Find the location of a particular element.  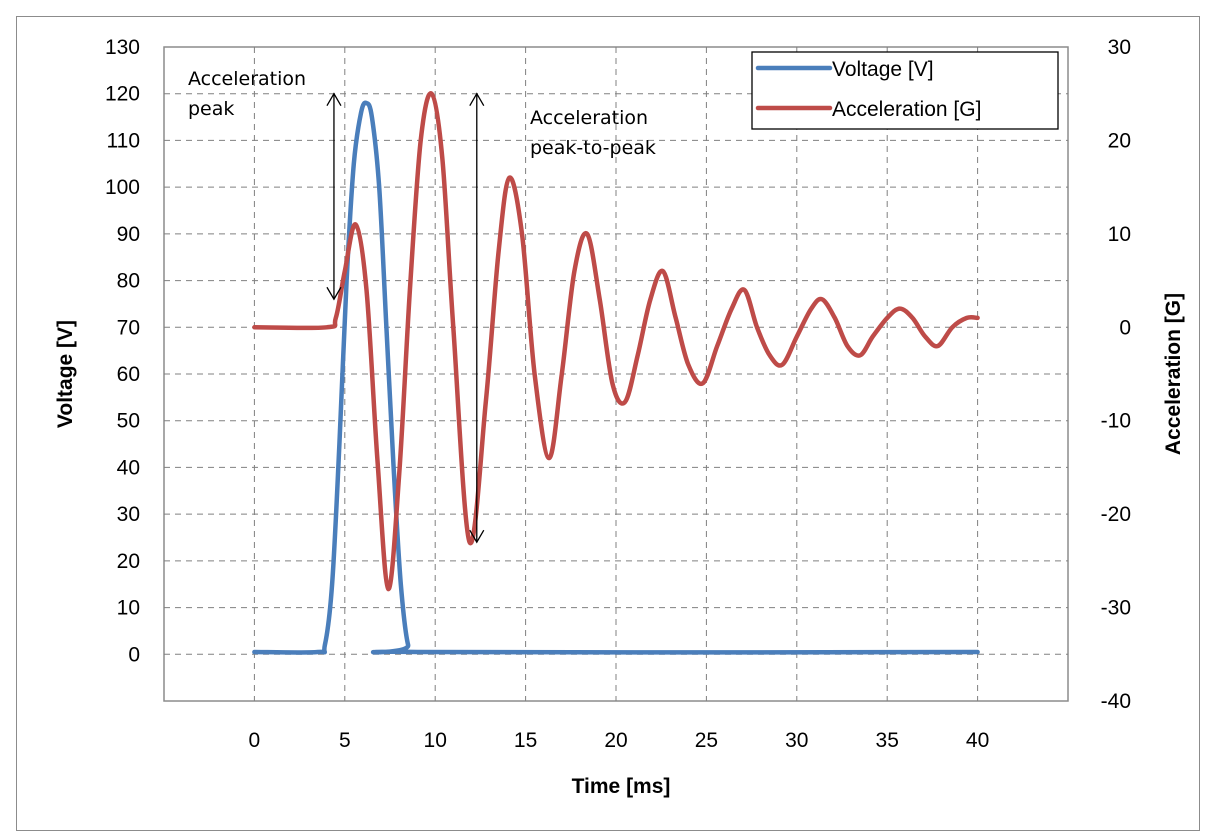

legend-label: Voltage [V] is located at coordinates (883, 69).